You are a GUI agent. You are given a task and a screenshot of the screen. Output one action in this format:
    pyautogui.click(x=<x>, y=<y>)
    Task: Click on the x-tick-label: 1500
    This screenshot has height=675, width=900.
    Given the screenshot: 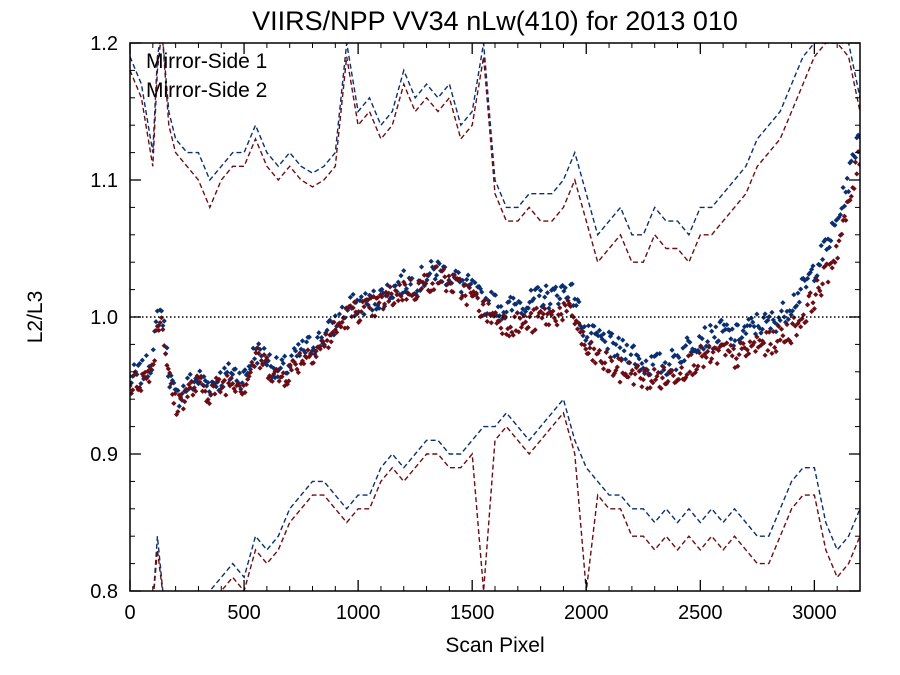 What is the action you would take?
    pyautogui.click(x=472, y=613)
    